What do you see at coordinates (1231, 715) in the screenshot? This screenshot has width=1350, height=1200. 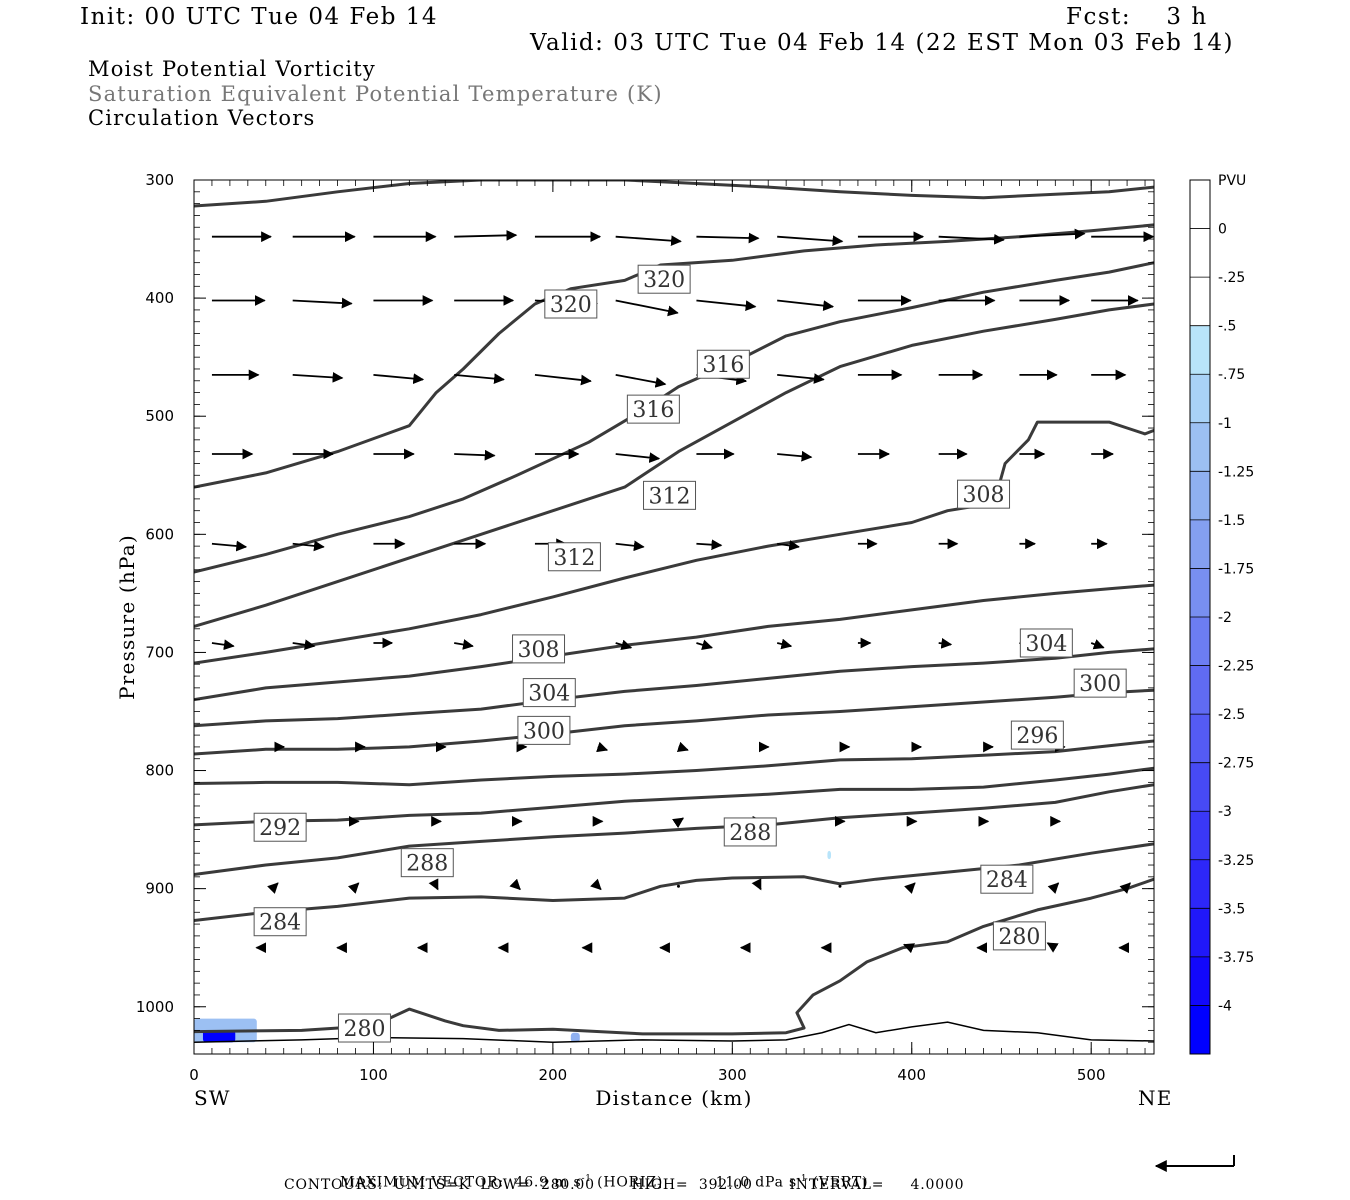 I see `colorbar-label: -2.5` at bounding box center [1231, 715].